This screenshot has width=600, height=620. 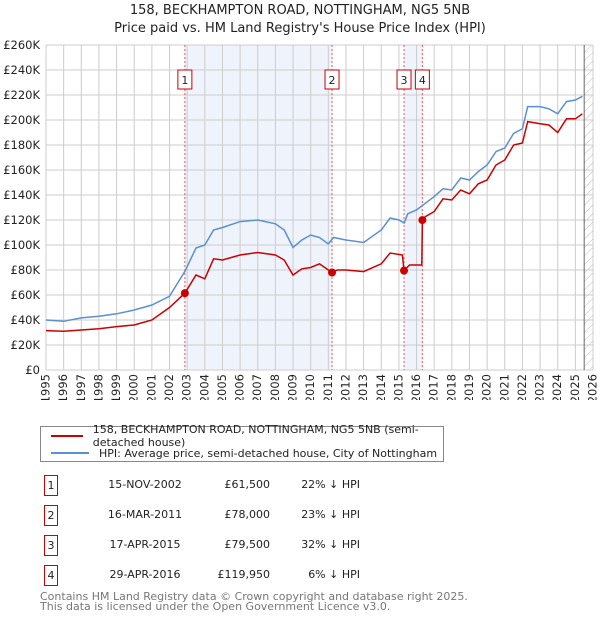 I want to click on transaction-date: 16-MAR-2011, so click(x=145, y=514).